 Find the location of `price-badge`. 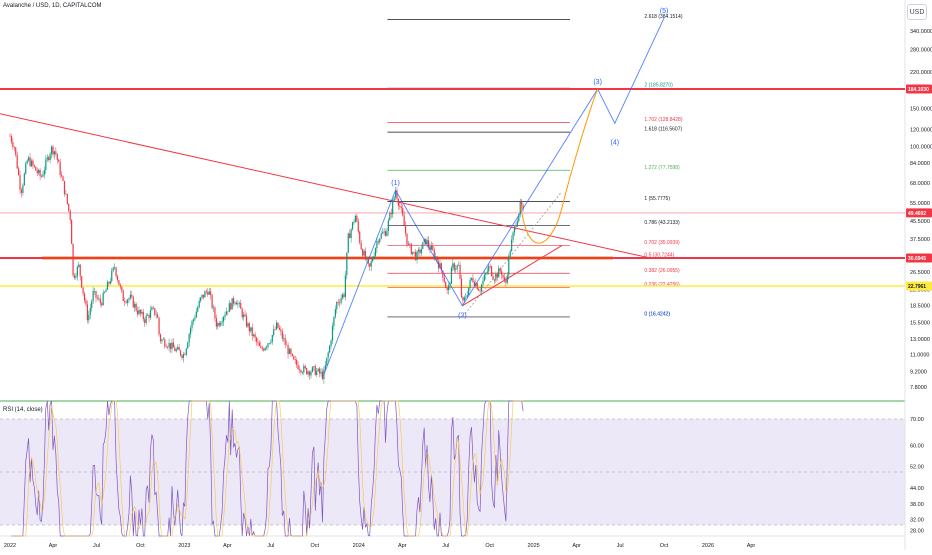

price-badge is located at coordinates (919, 89).